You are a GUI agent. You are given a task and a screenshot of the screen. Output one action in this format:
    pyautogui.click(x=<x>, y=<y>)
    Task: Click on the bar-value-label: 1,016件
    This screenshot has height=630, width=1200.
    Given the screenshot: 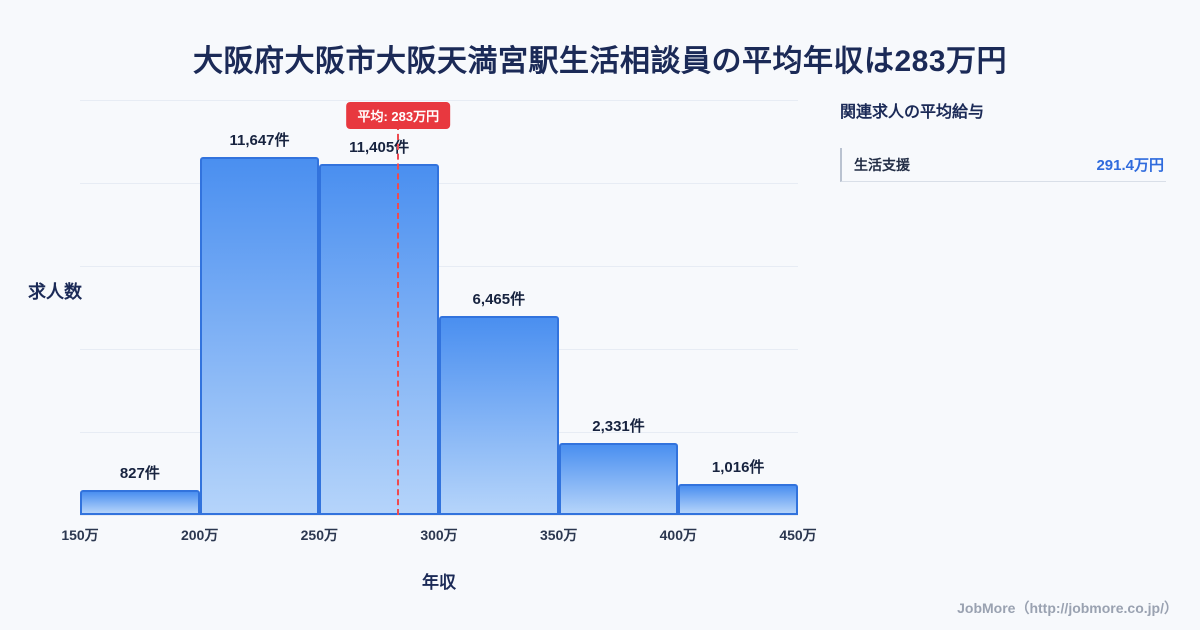 What is the action you would take?
    pyautogui.click(x=738, y=467)
    